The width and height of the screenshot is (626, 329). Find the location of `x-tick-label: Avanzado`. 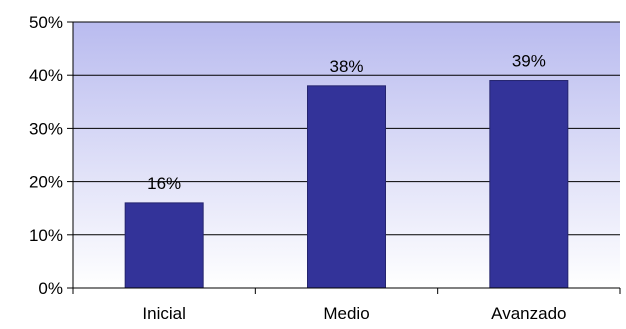

x-tick-label: Avanzado is located at coordinates (528, 313).